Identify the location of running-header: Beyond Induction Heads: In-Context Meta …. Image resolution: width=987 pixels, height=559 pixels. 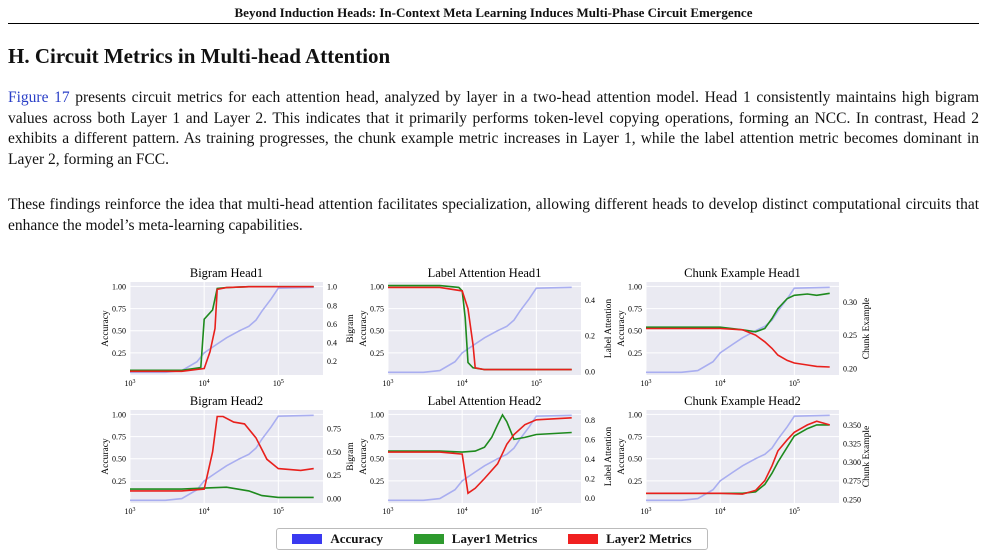
(493, 14).